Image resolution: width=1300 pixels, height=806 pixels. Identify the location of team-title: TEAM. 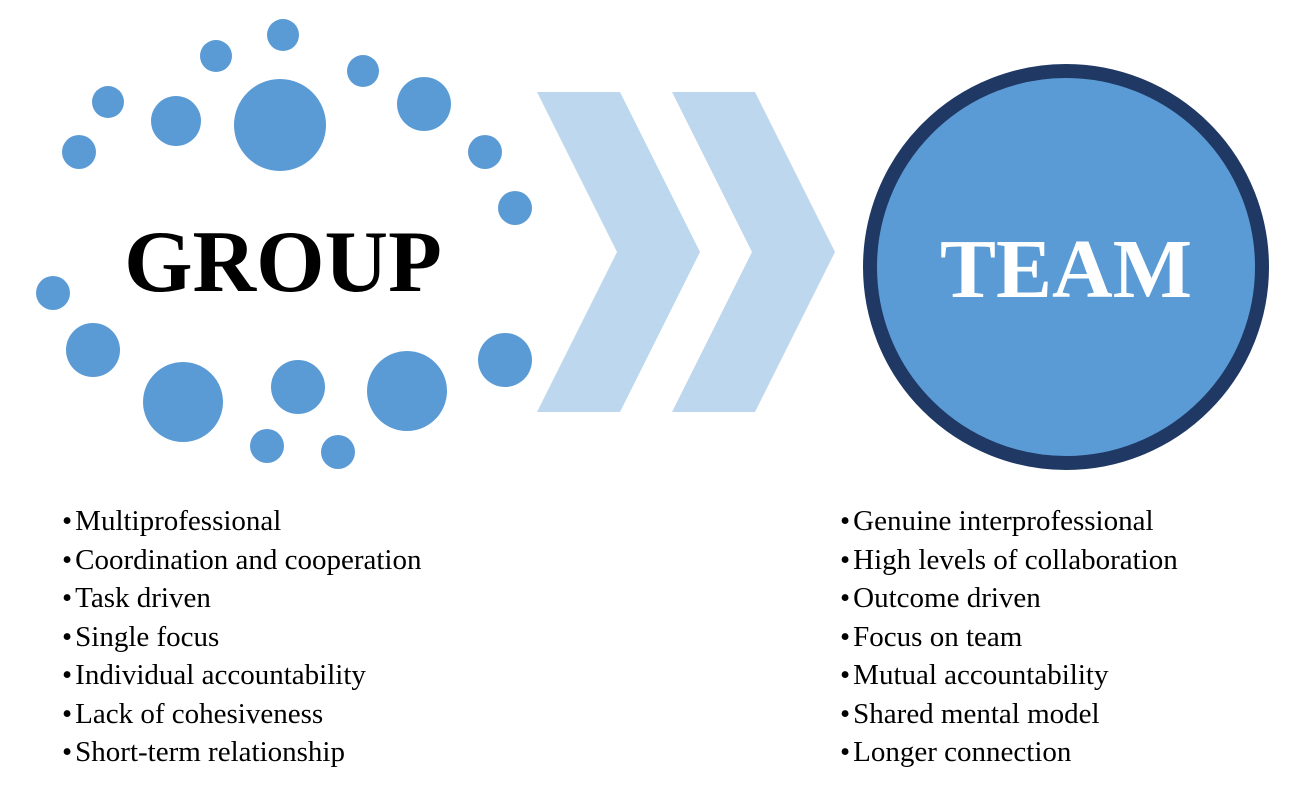
(1066, 269).